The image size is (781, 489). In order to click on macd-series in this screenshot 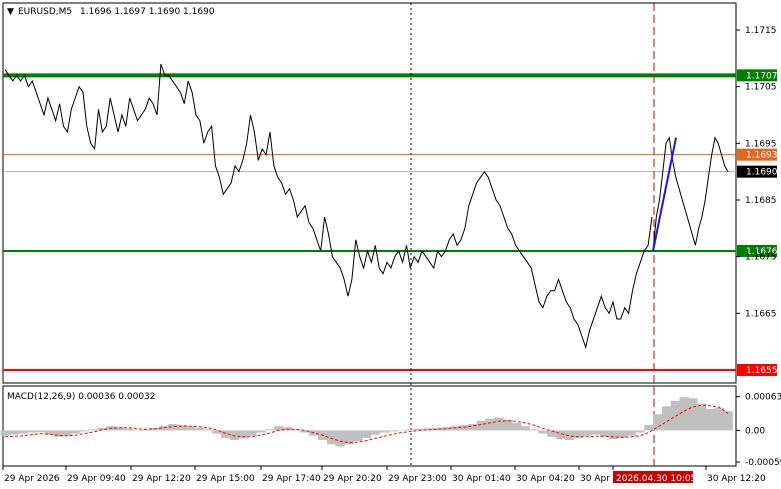, I will do `click(366, 422)`.